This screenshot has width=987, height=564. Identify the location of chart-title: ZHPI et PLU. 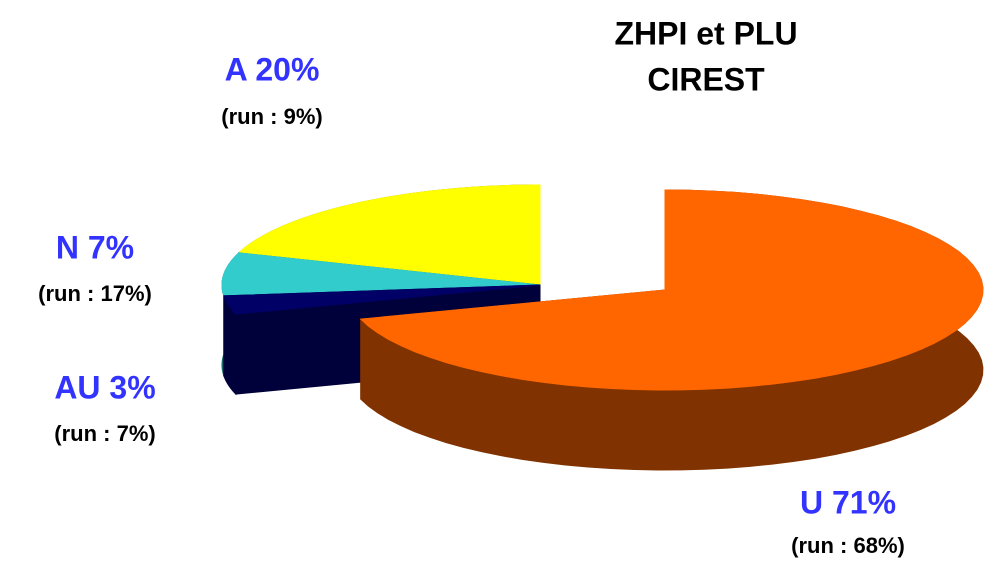
(705, 33).